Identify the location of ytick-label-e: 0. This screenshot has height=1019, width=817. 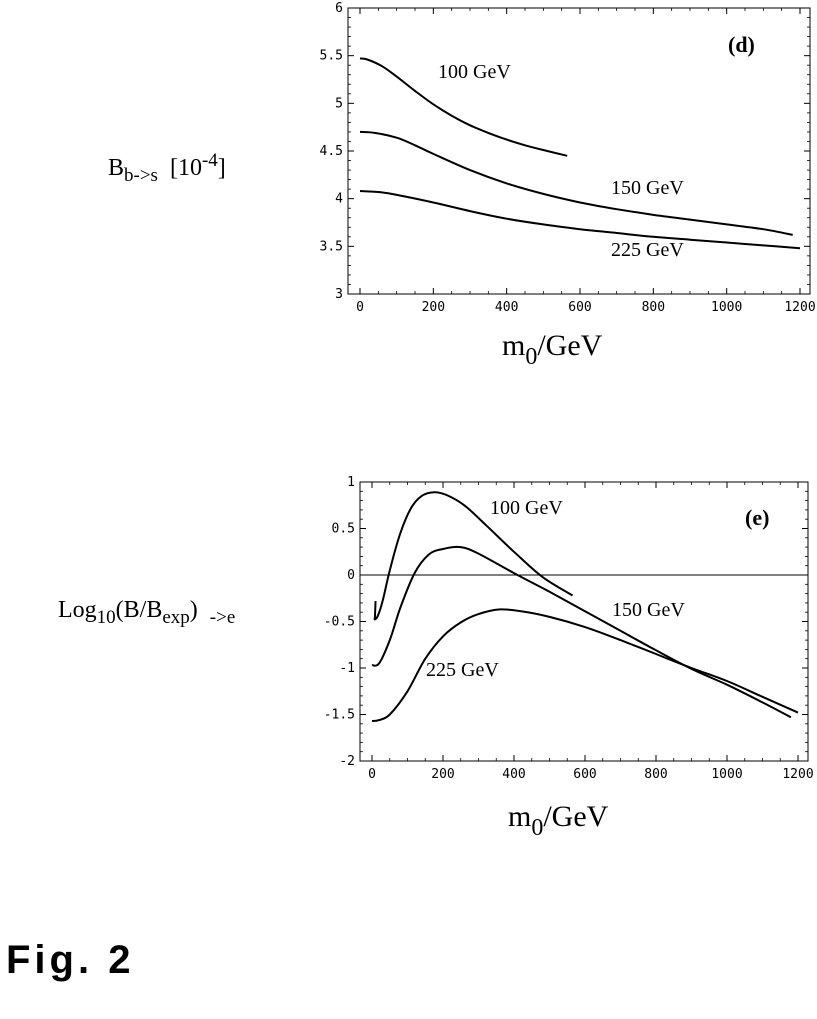
(351, 575).